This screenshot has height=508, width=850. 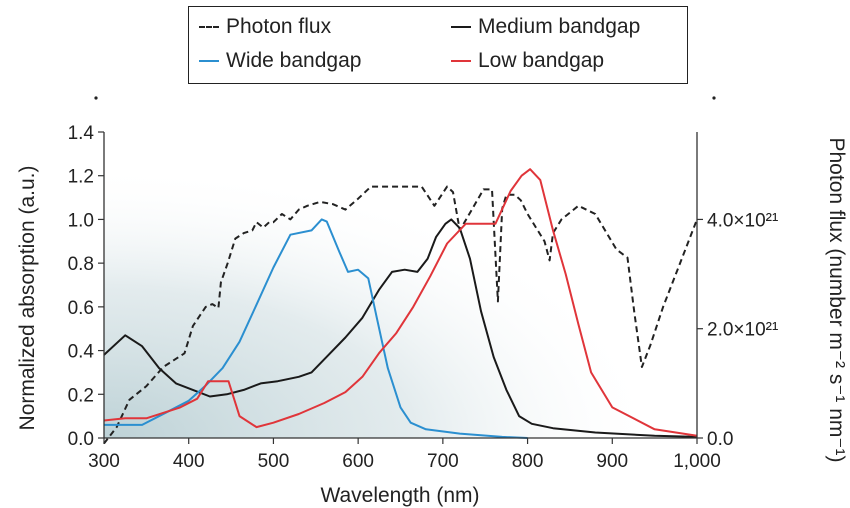 I want to click on legend-label-photon-flux: Photon flux, so click(x=279, y=26).